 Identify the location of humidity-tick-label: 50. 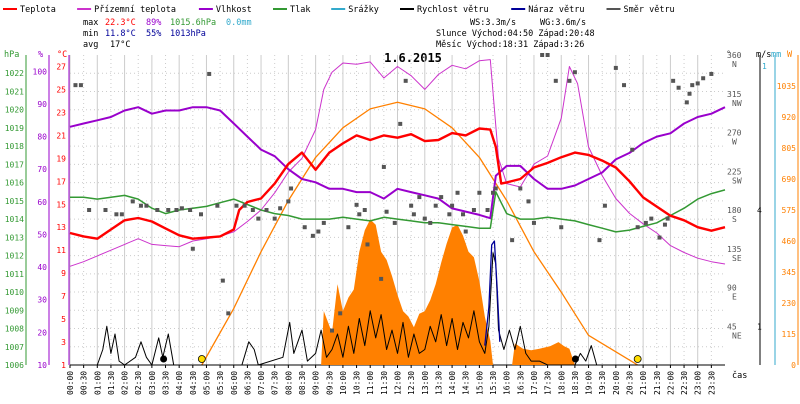
(42, 234).